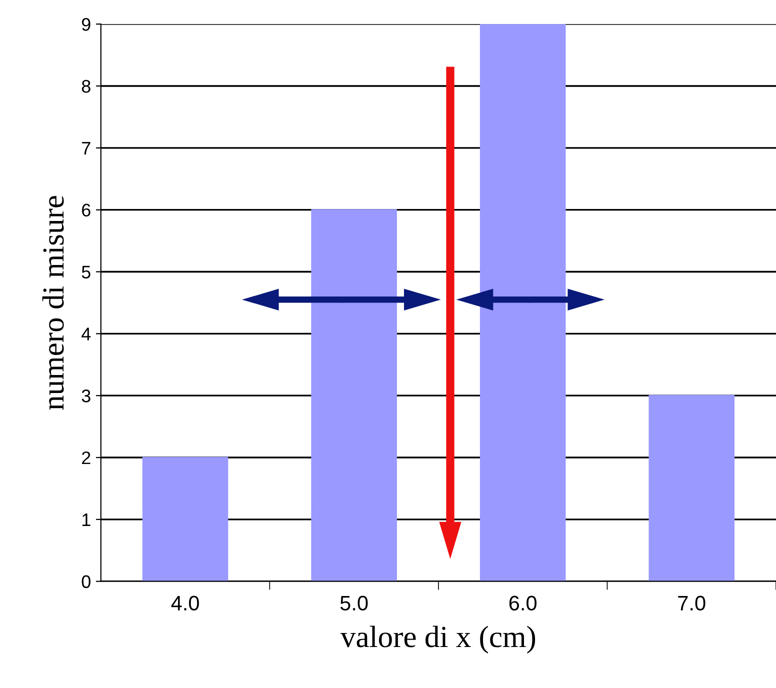 Image resolution: width=776 pixels, height=688 pixels. I want to click on y-axis-title: numero di misure, so click(53, 303).